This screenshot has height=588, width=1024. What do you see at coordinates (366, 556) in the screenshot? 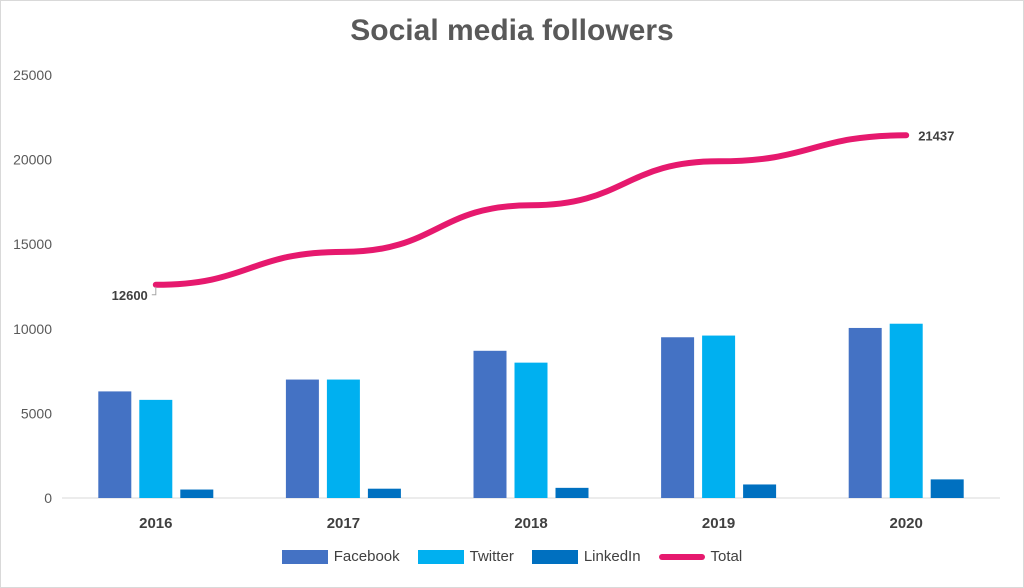
I see `legend-label-facebook: Facebook` at bounding box center [366, 556].